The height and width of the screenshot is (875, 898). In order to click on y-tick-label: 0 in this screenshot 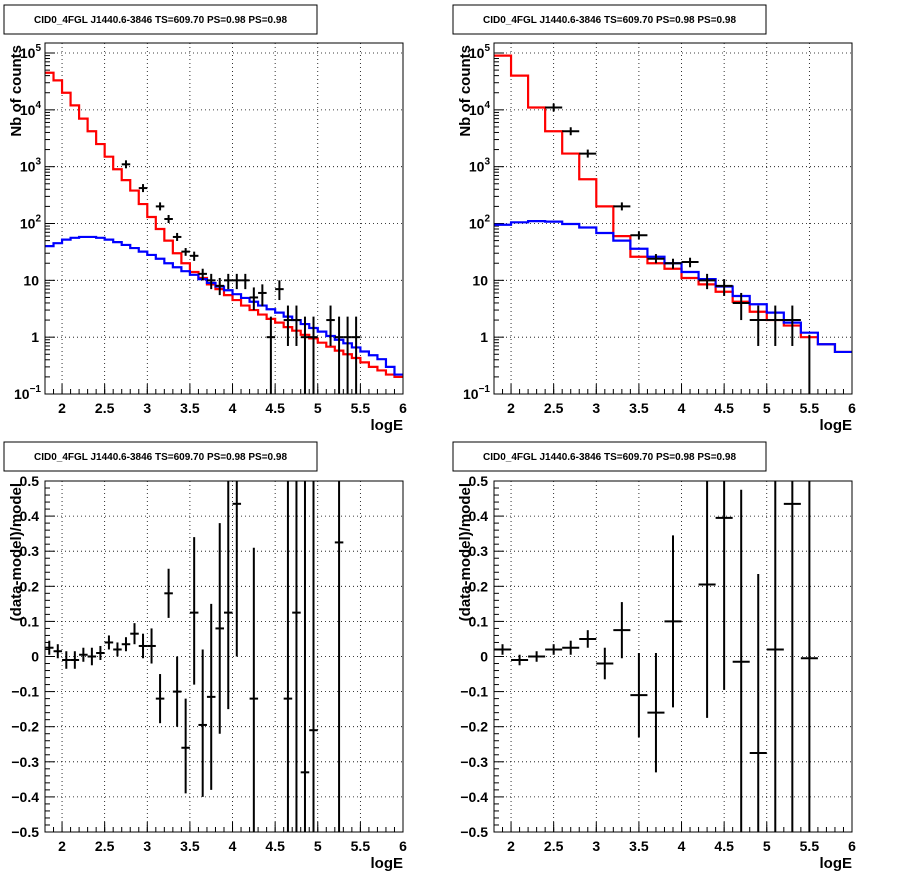, I will do `click(484, 657)`.